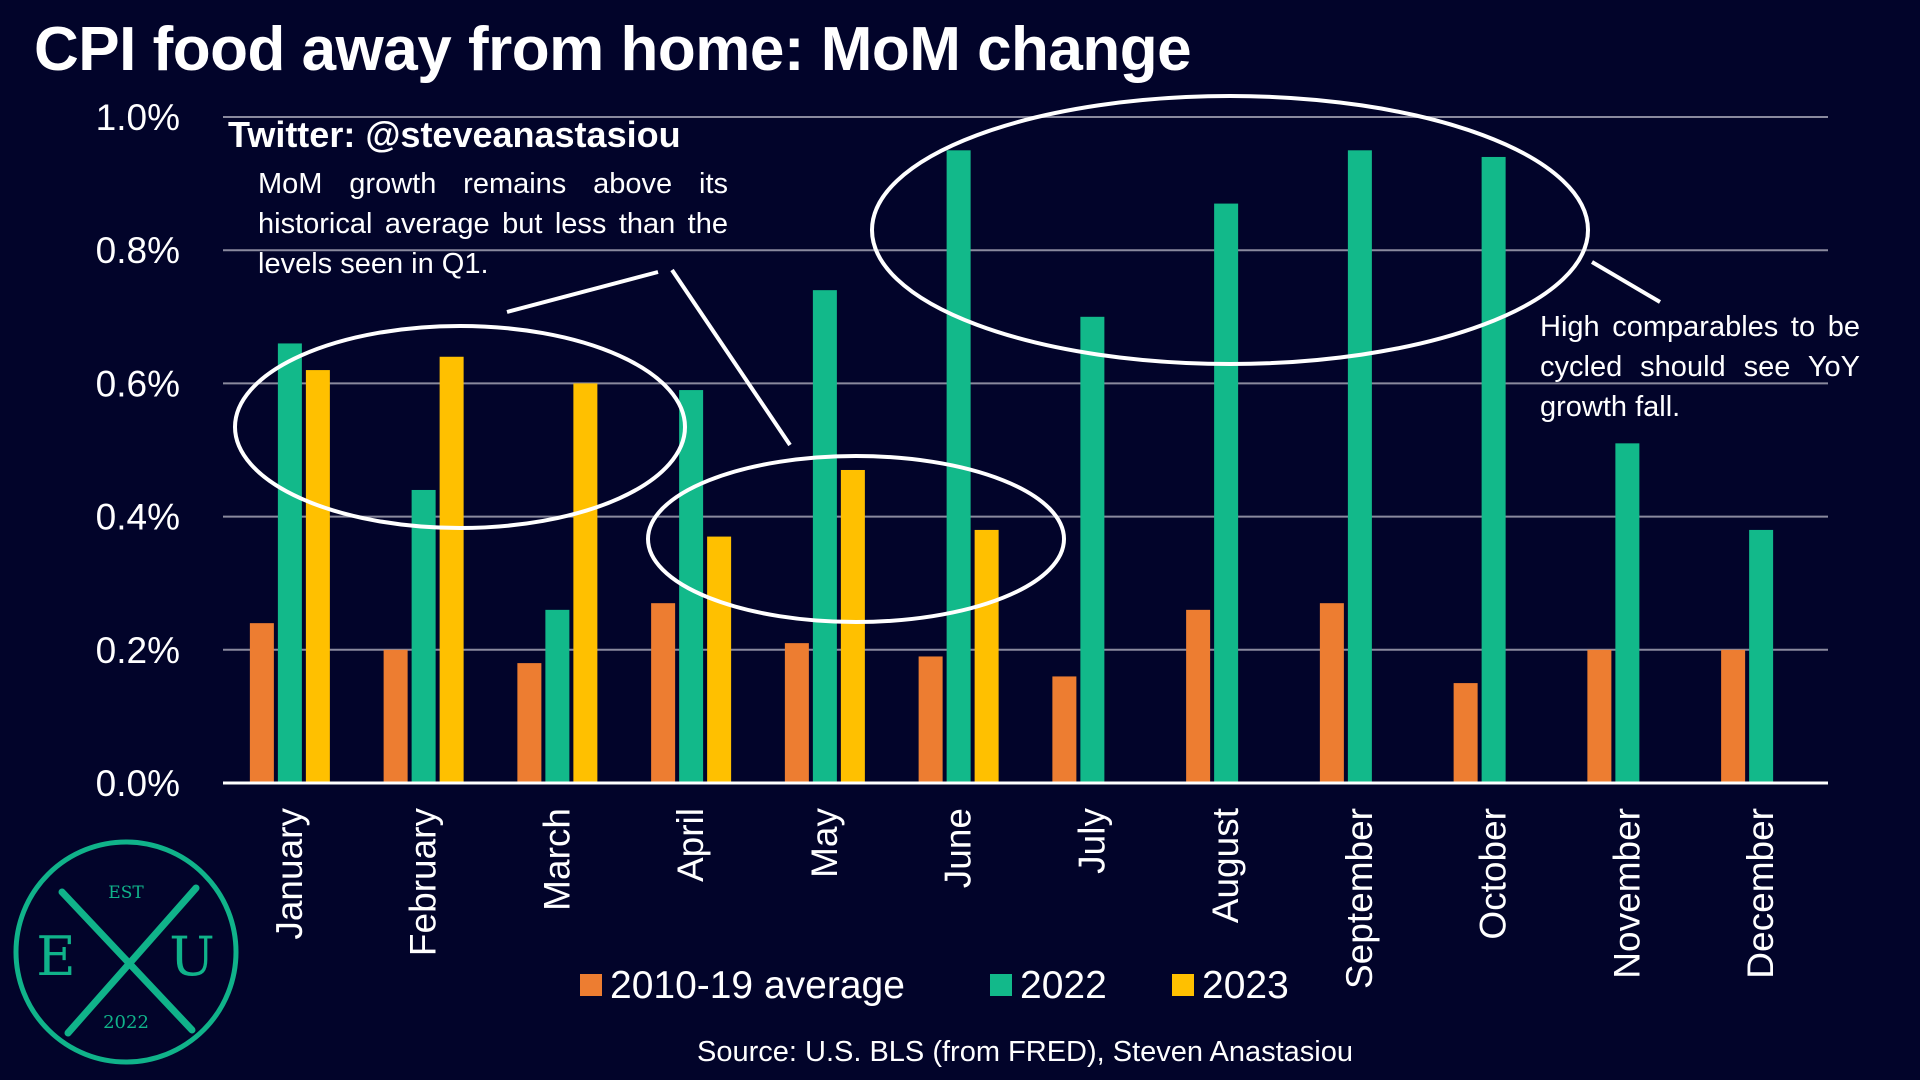 The height and width of the screenshot is (1080, 1920). What do you see at coordinates (613, 49) in the screenshot?
I see `chart-title: CPI food away from home: MoM change` at bounding box center [613, 49].